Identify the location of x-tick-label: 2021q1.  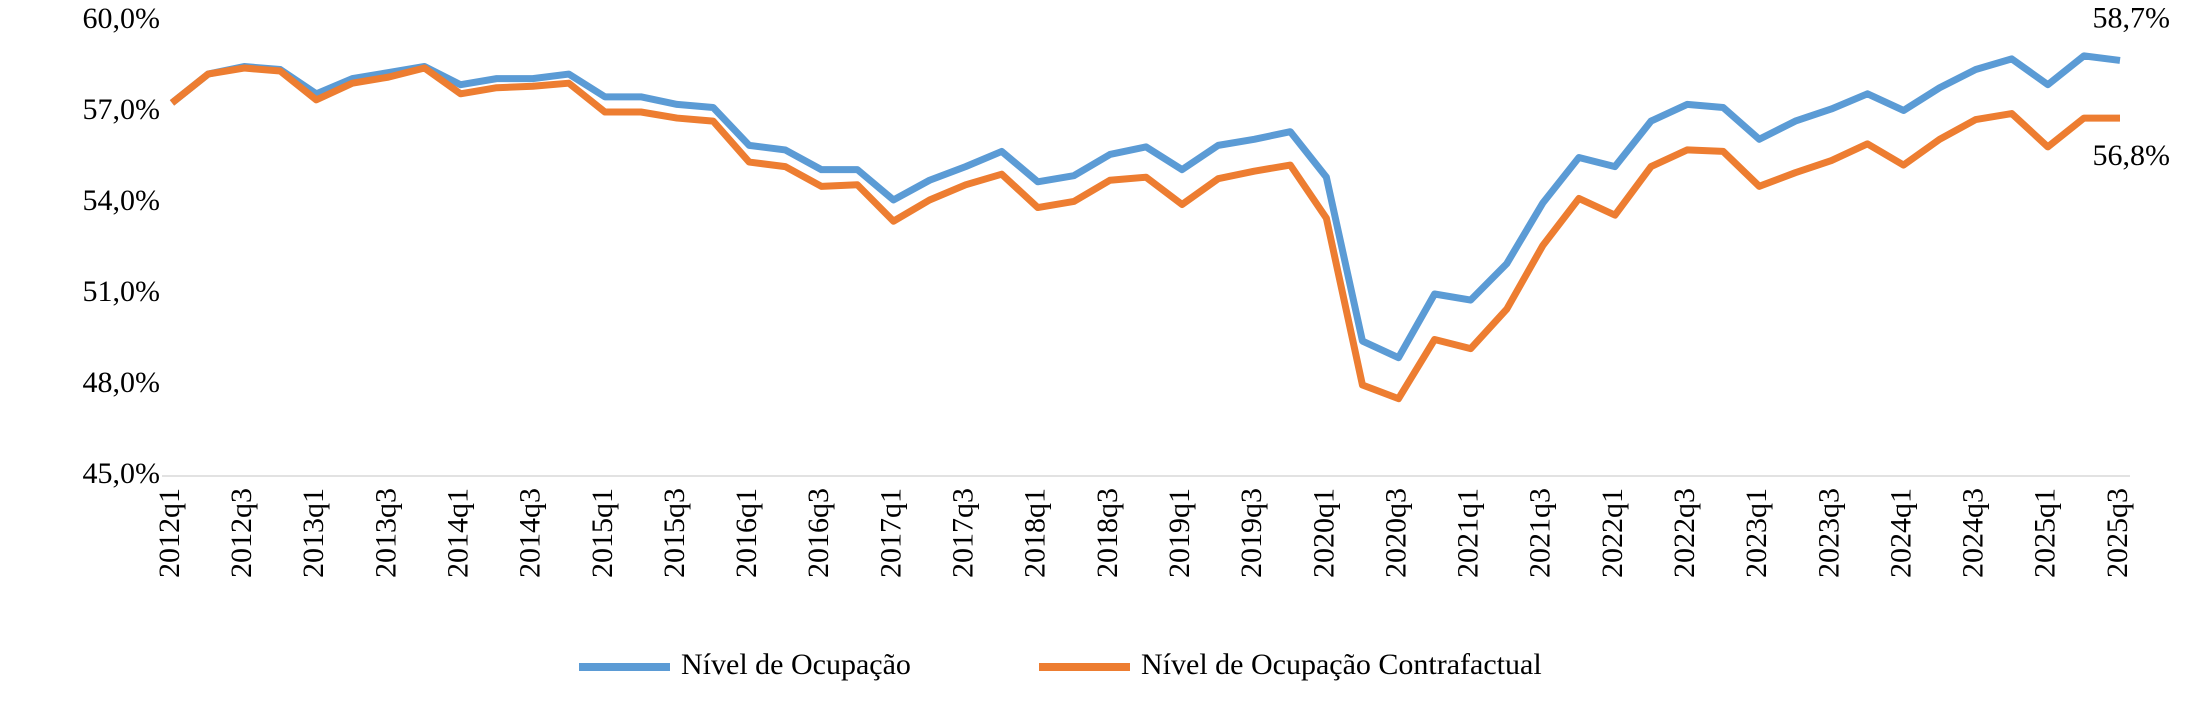
(1468, 533).